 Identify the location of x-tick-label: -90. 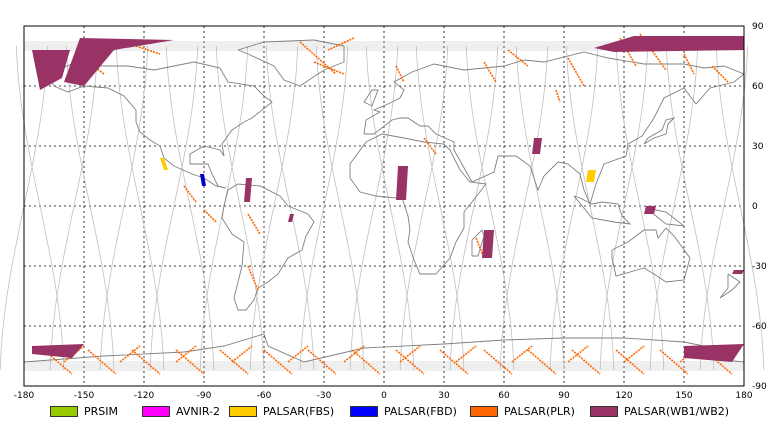
(204, 396).